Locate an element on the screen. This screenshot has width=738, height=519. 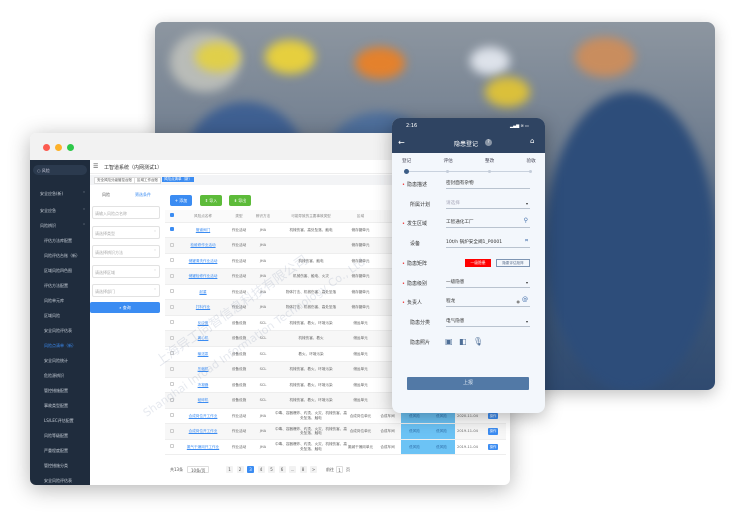
cell-name: 检维修作业活动 is located at coordinates (203, 245).